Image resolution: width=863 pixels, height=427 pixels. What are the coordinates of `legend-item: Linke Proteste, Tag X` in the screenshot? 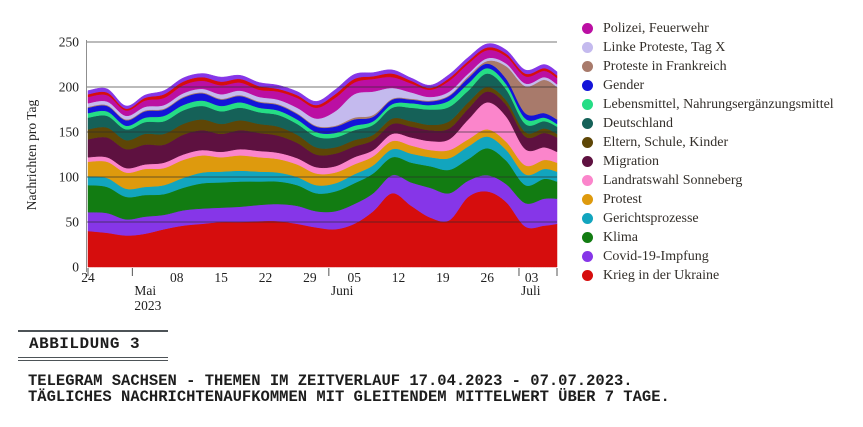 It's located at (708, 47).